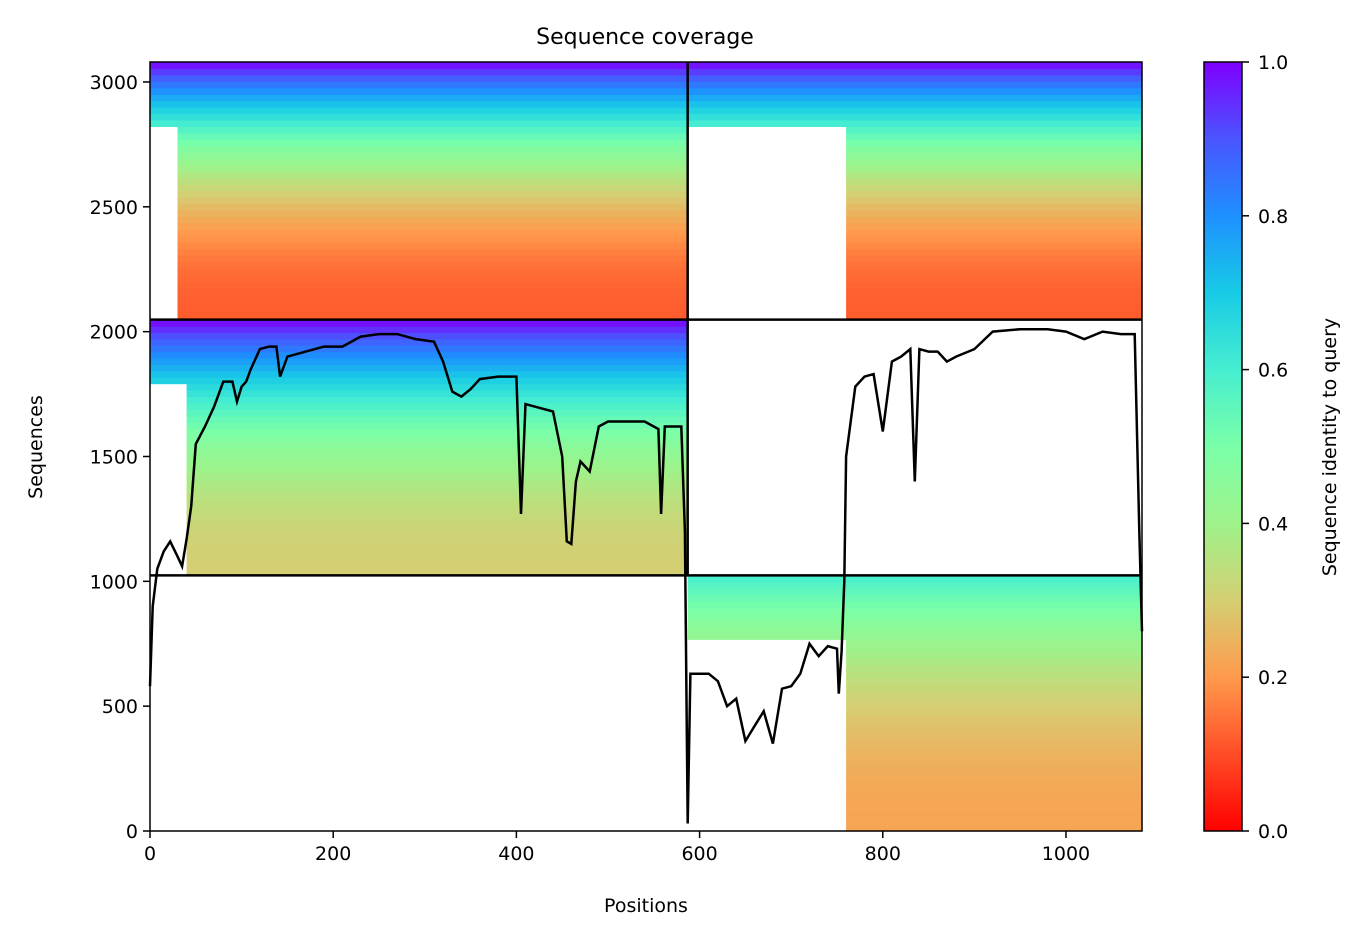  Describe the element at coordinates (1273, 678) in the screenshot. I see `colorbar-tick-label: 0.2` at that location.